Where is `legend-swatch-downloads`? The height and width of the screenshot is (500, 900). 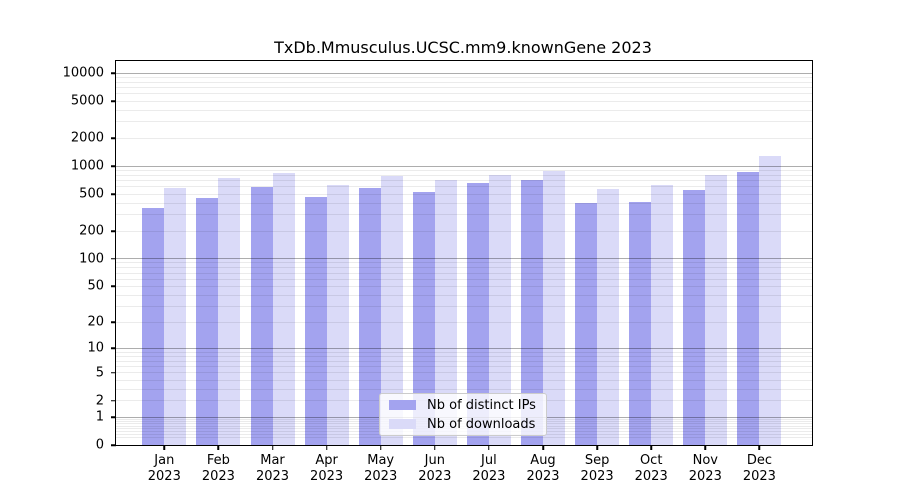
legend-swatch-downloads is located at coordinates (402, 424).